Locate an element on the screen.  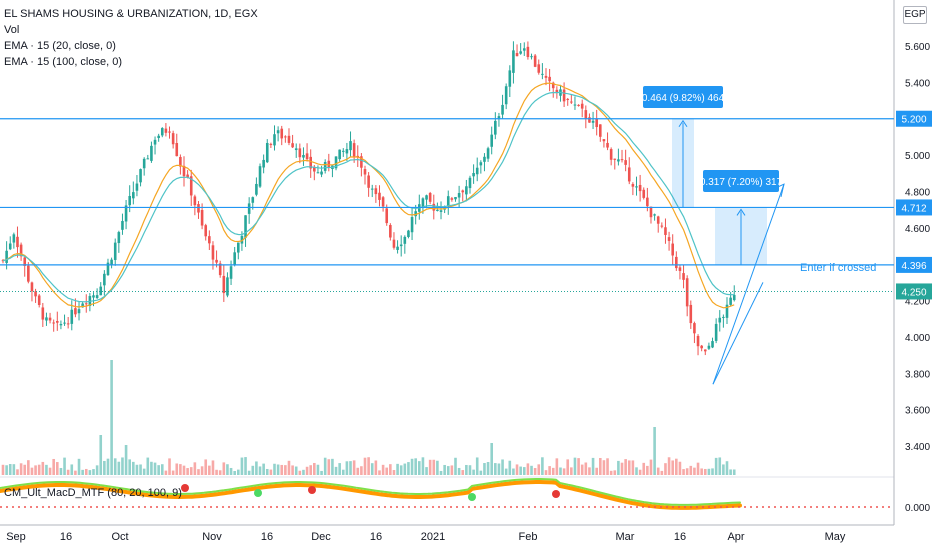
x-tick-label: Dec is located at coordinates (321, 537).